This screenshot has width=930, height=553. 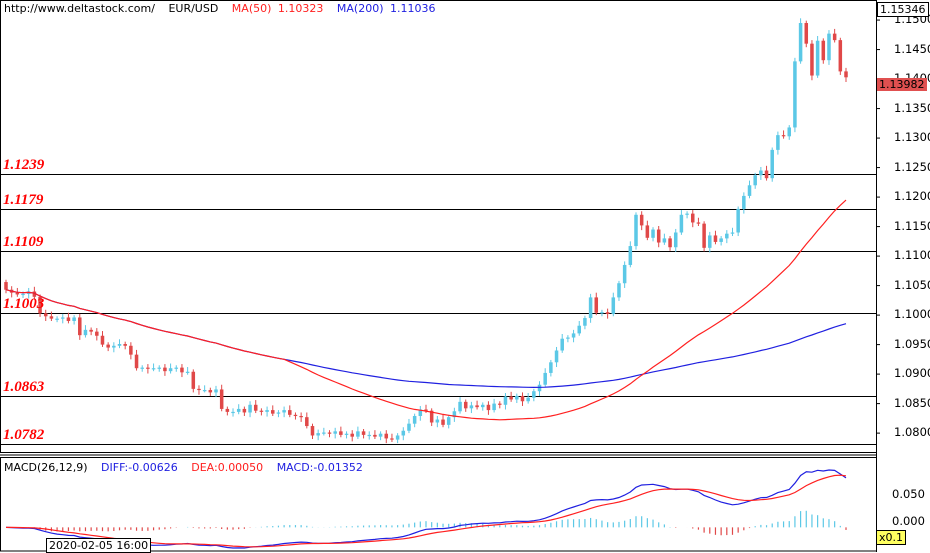 What do you see at coordinates (24, 434) in the screenshot?
I see `level-label-10782: 1.0782` at bounding box center [24, 434].